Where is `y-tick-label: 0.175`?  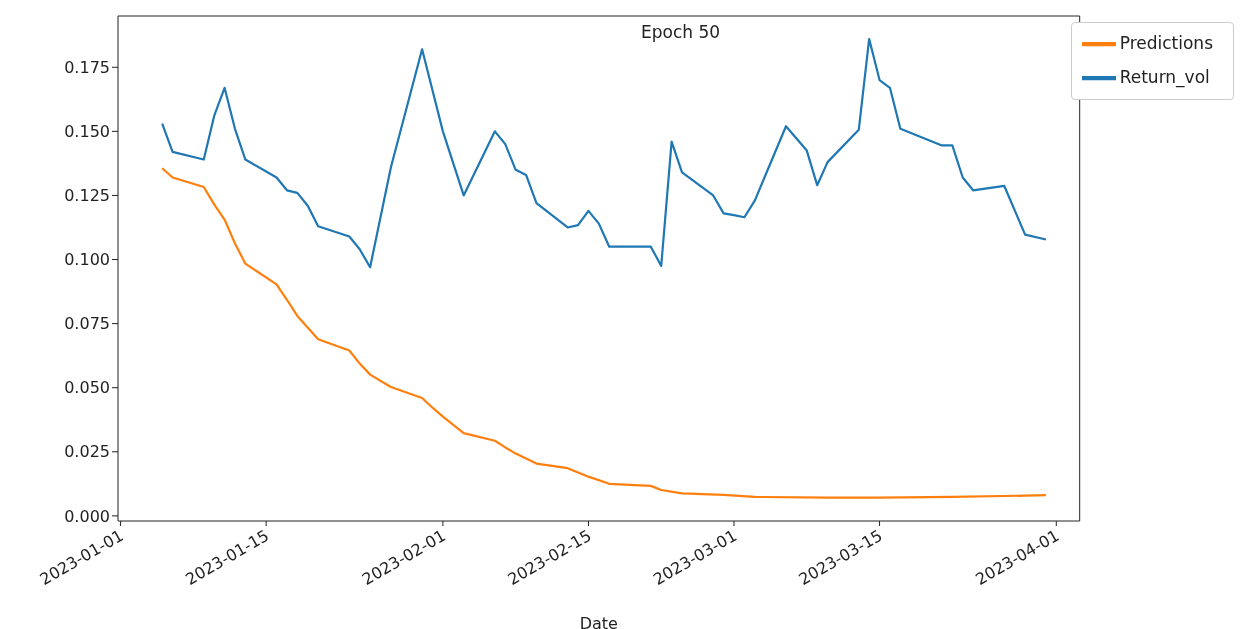
y-tick-label: 0.175 is located at coordinates (87, 67).